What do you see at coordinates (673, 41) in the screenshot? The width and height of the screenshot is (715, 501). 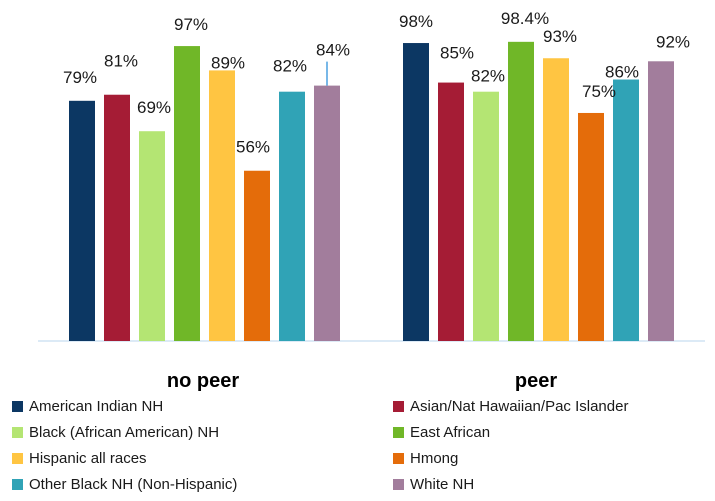 I see `bar-value-label: 92%` at bounding box center [673, 41].